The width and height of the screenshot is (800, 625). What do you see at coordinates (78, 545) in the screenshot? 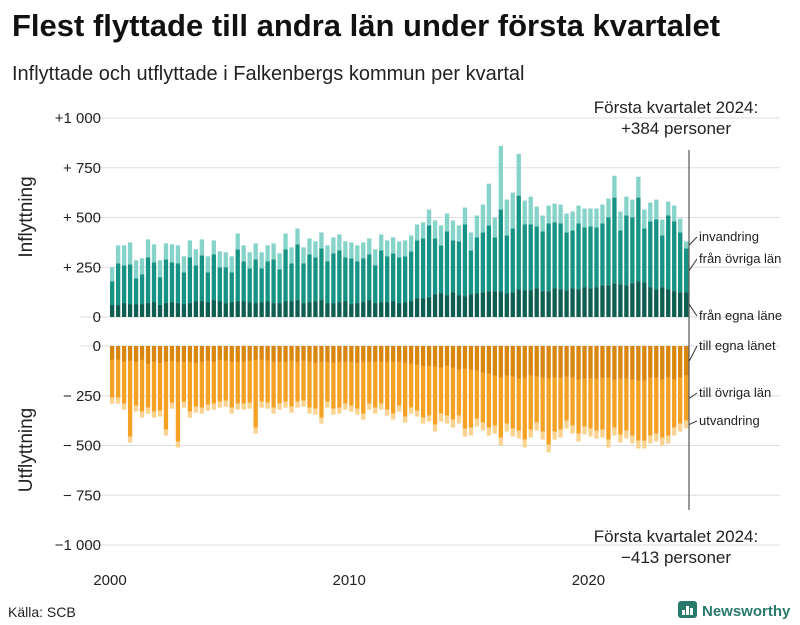
I see `lower-y-tick-label: −1 000` at bounding box center [78, 545].